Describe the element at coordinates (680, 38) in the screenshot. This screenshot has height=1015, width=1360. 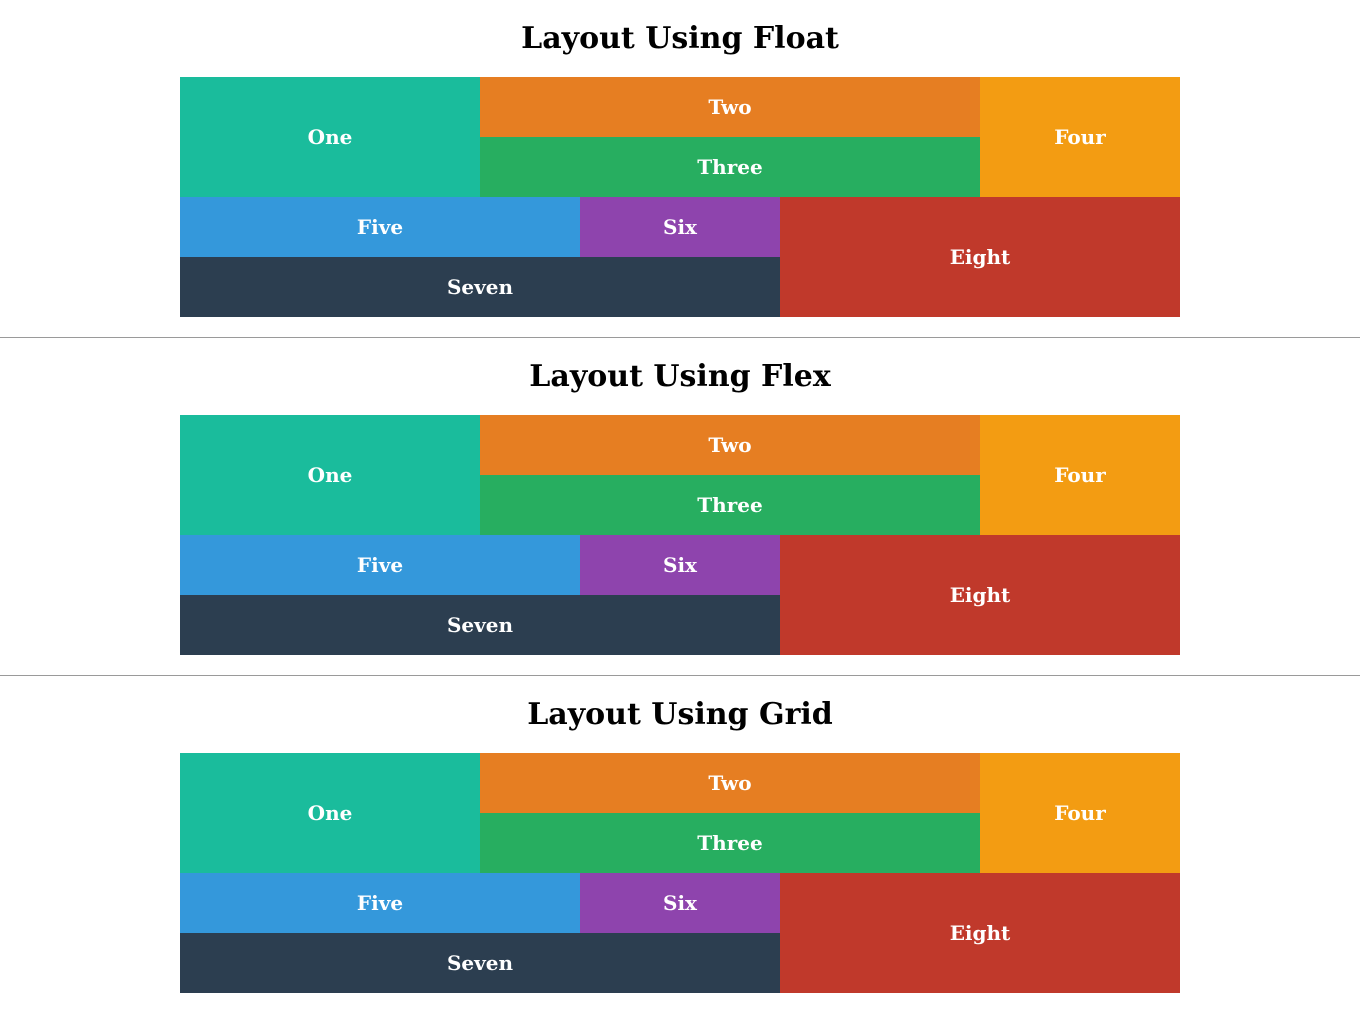
I see `section-title: Layout Using Float` at that location.